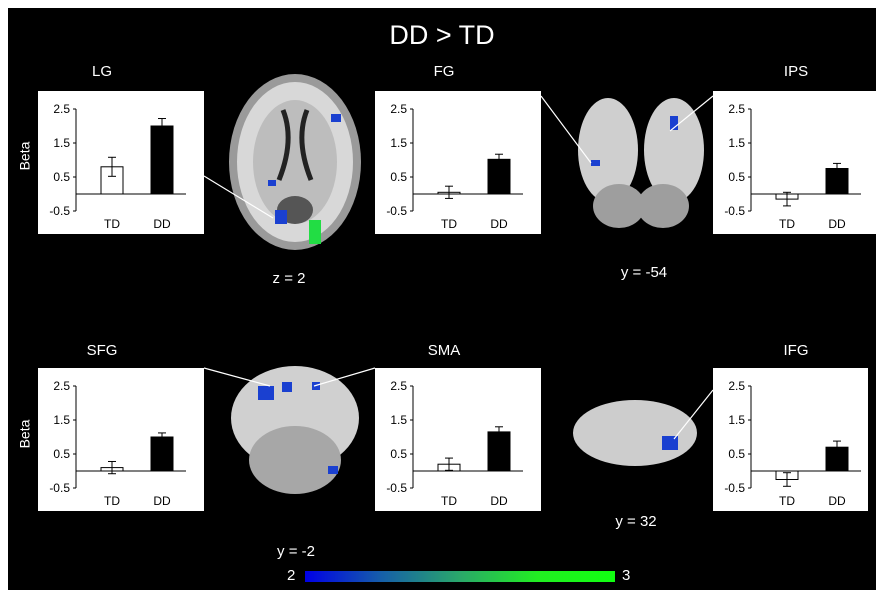 The width and height of the screenshot is (885, 598). I want to click on chart-title-sma: SMA, so click(444, 350).